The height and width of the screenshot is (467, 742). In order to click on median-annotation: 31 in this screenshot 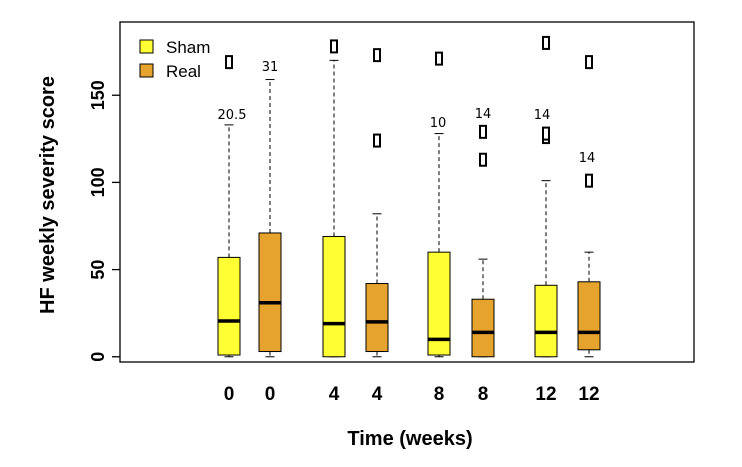, I will do `click(270, 67)`.